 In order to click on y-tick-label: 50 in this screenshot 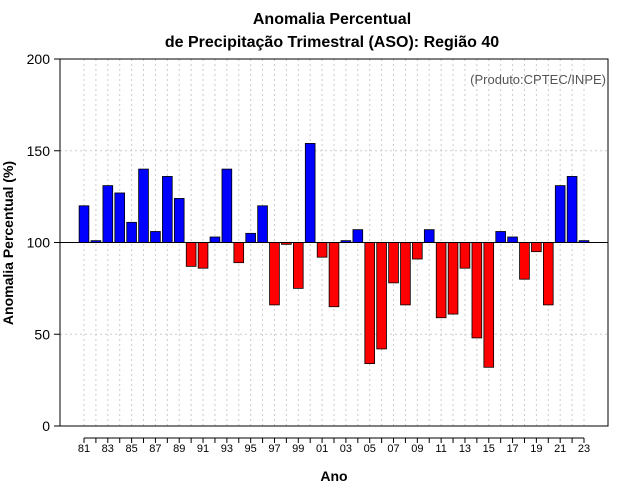, I will do `click(42, 334)`.